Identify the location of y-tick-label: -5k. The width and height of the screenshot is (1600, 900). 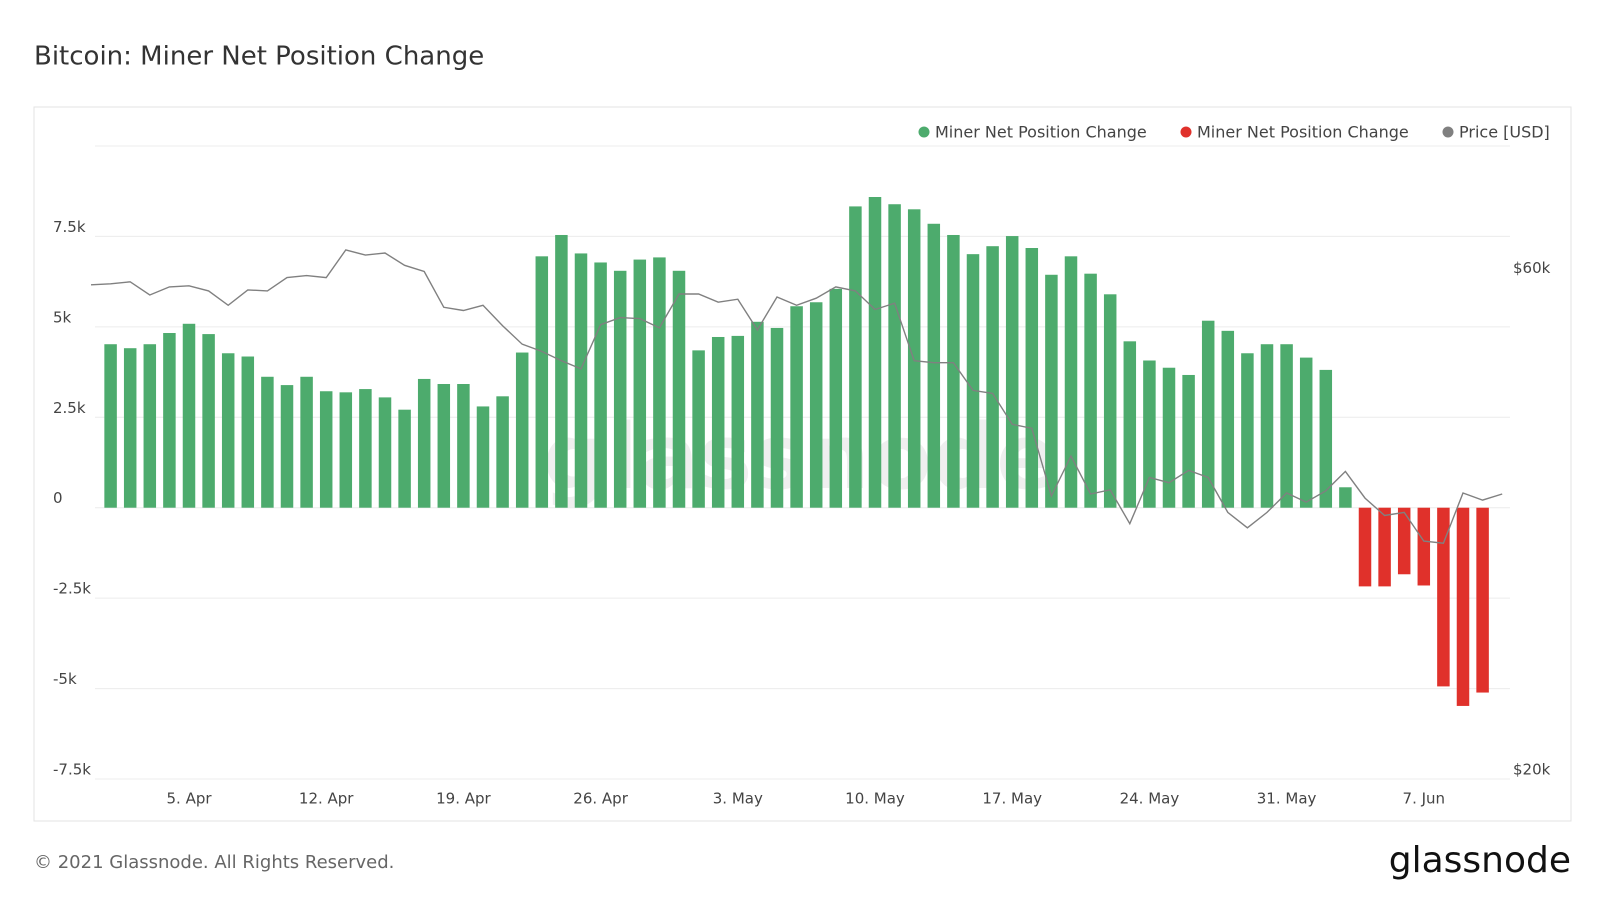
(65, 679).